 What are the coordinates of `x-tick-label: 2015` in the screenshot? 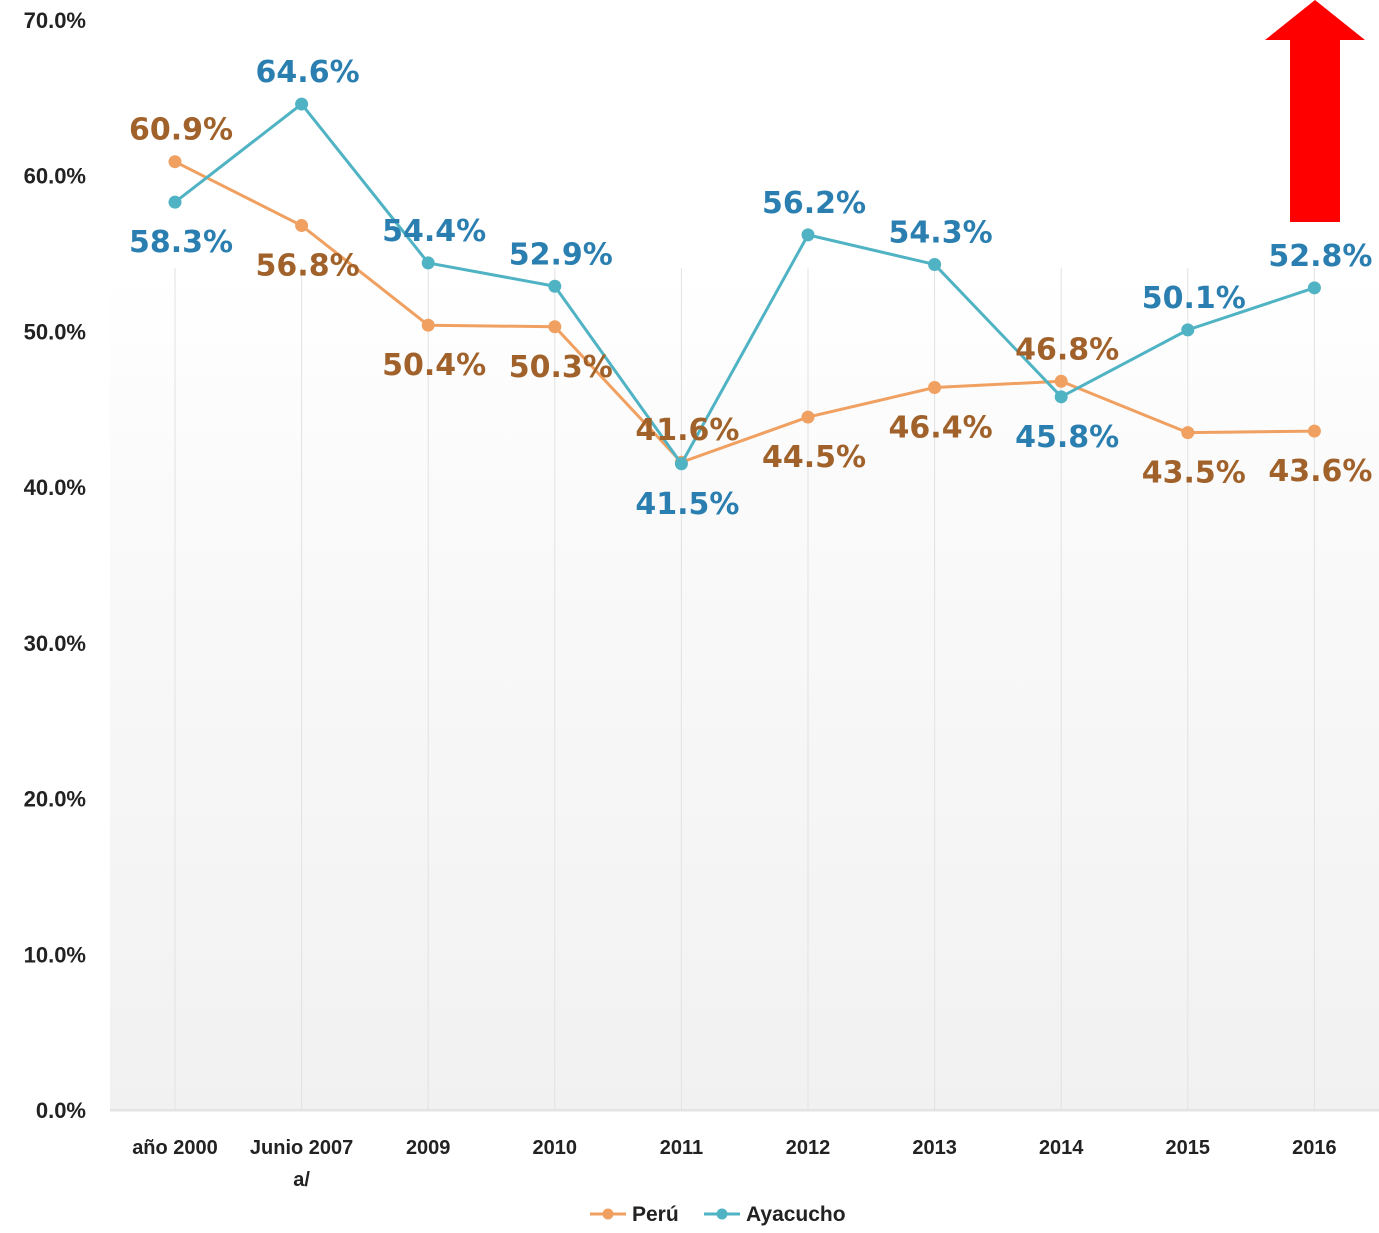 It's located at (1188, 1148).